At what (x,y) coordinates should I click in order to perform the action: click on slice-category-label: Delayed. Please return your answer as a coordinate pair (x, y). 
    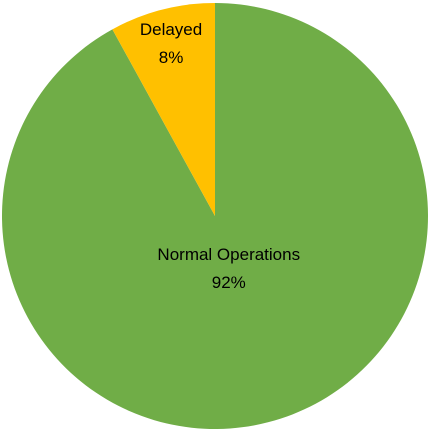
    Looking at the image, I should click on (171, 29).